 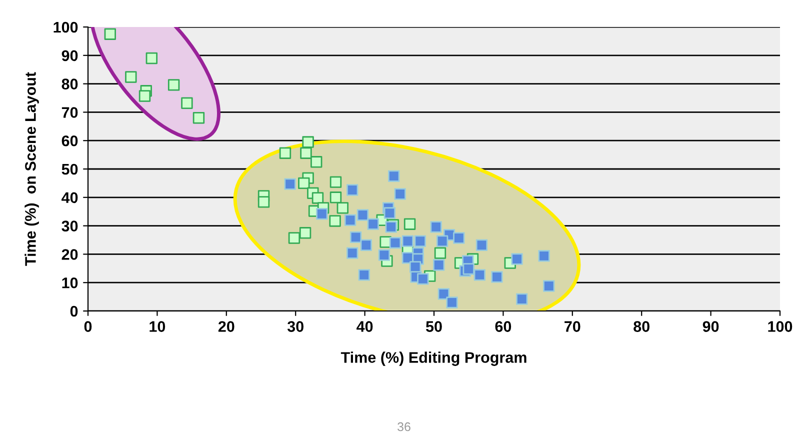 I want to click on x-tick-label: 20, so click(x=226, y=326).